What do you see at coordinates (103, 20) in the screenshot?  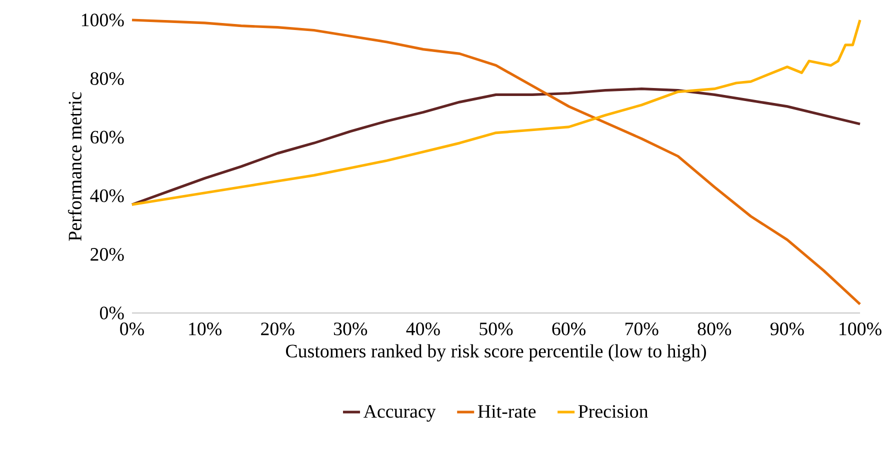 I see `y-tick-label: 100%` at bounding box center [103, 20].